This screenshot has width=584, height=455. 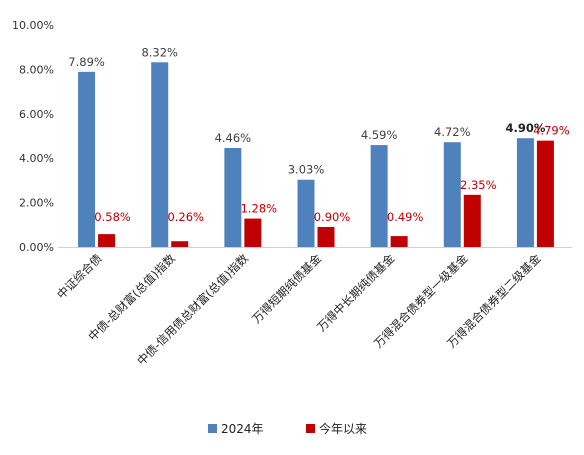 What do you see at coordinates (287, 428) in the screenshot?
I see `legend: 2024年 今年以来` at bounding box center [287, 428].